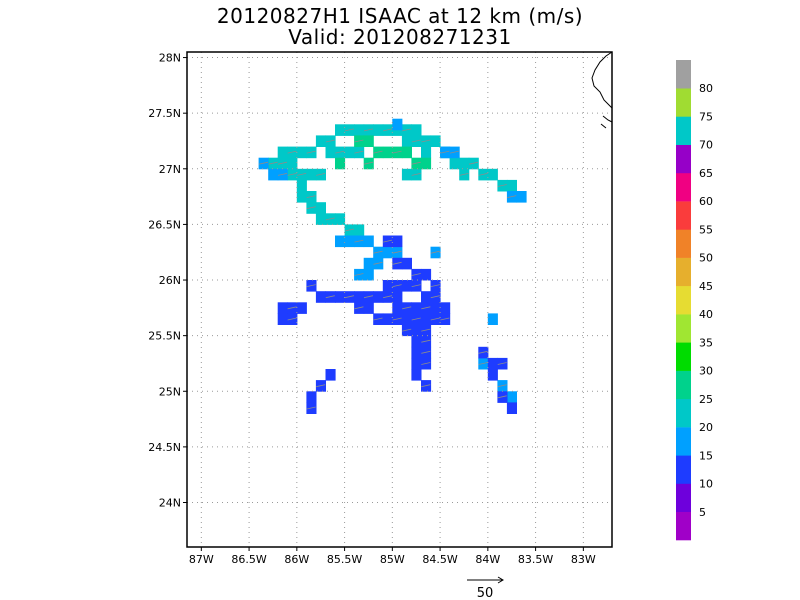 This screenshot has height=600, width=800. Describe the element at coordinates (706, 258) in the screenshot. I see `colorbar-label: 50` at that location.